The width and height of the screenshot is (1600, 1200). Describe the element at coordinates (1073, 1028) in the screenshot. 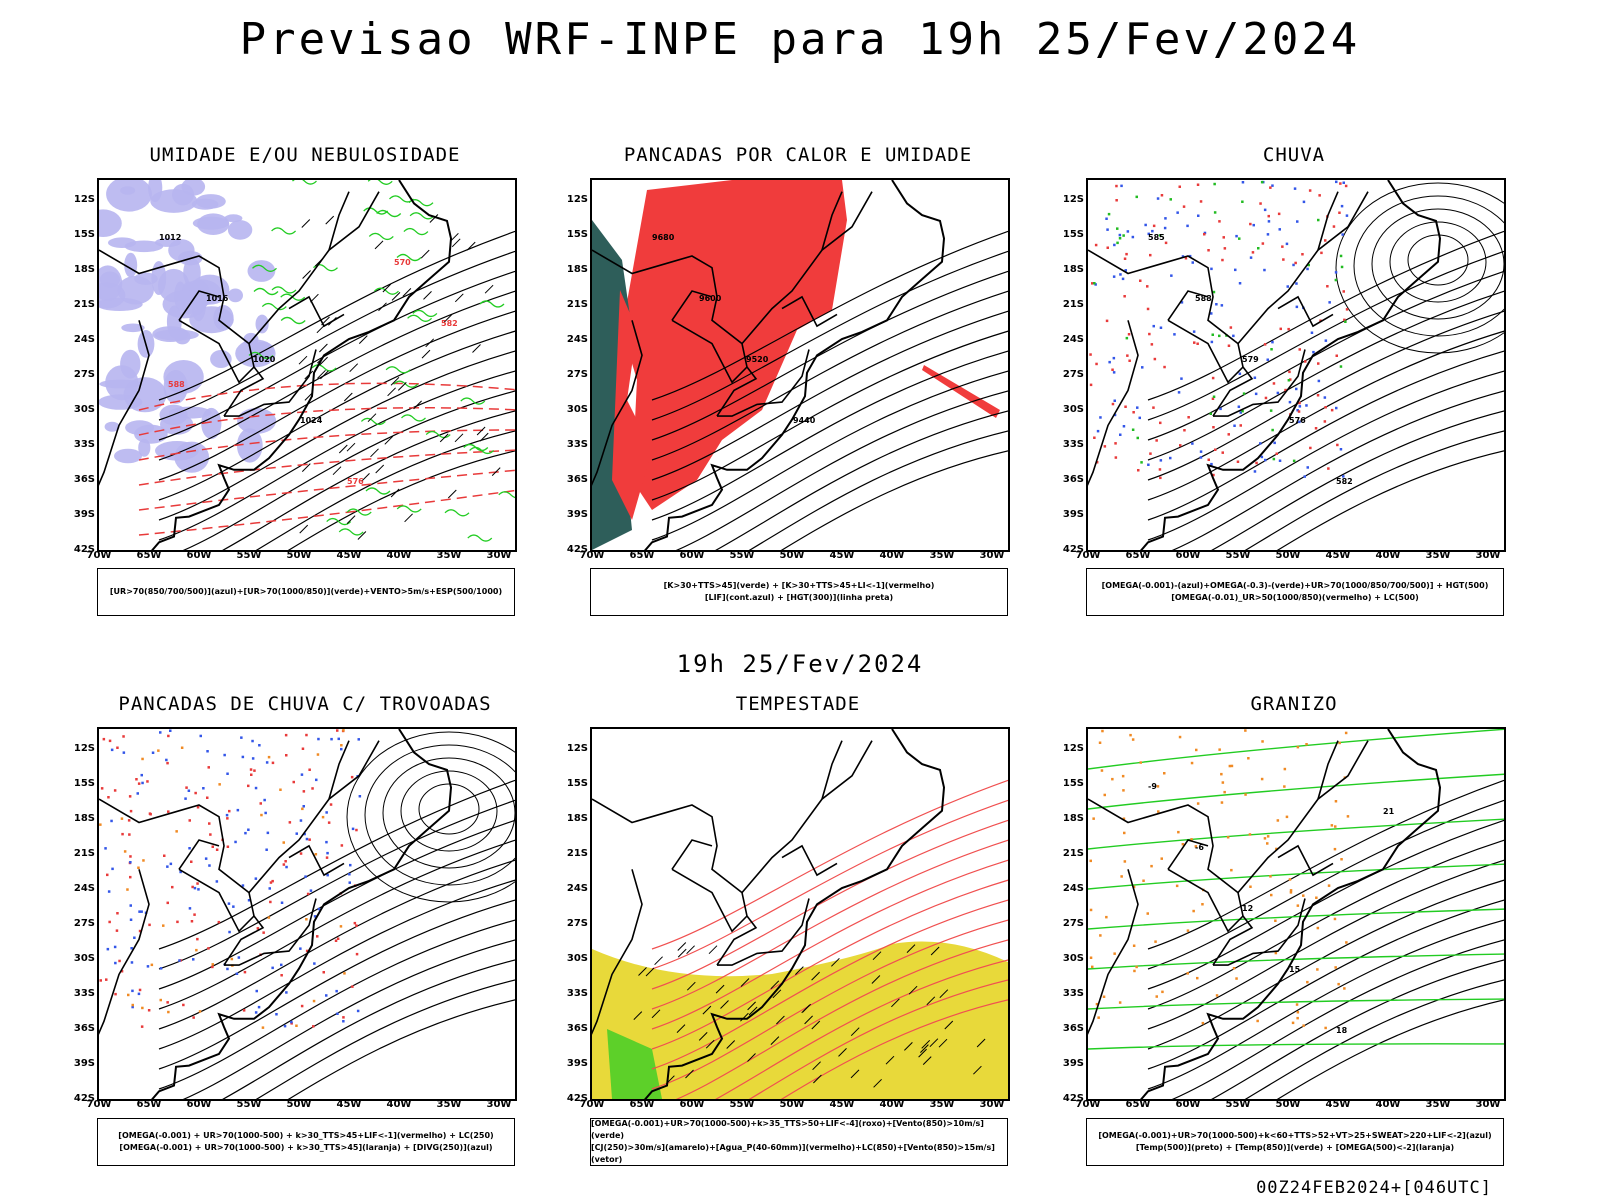

I see `latitude-label: 36S` at that location.